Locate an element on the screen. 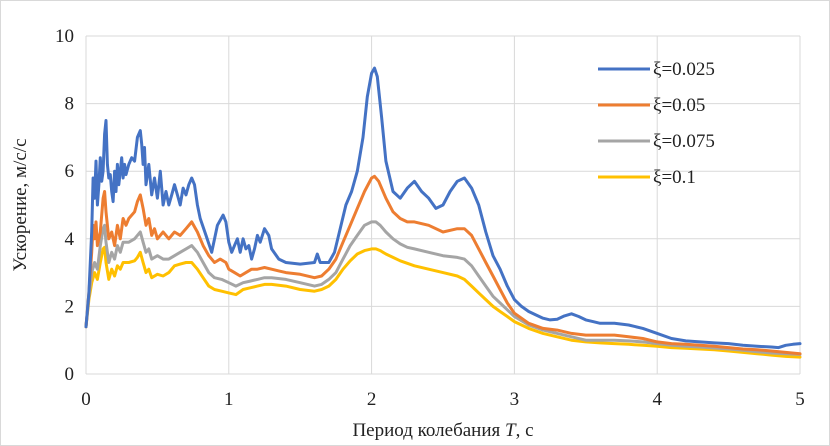 The width and height of the screenshot is (830, 446). x-tick-label: 5 is located at coordinates (800, 399).